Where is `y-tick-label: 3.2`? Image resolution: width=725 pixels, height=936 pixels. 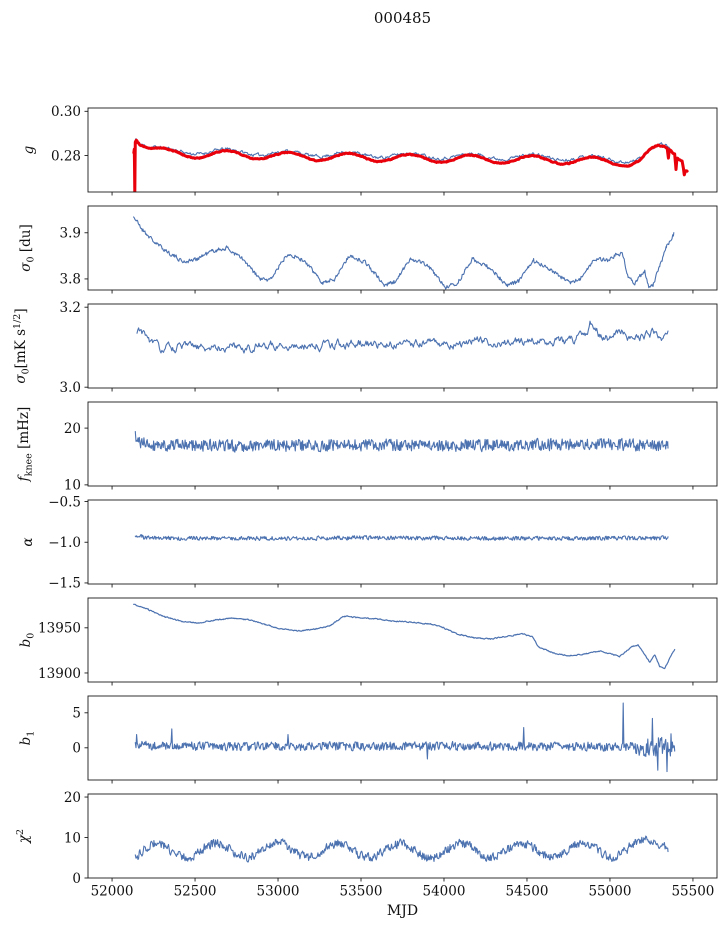
y-tick-label: 3.2 is located at coordinates (70, 308).